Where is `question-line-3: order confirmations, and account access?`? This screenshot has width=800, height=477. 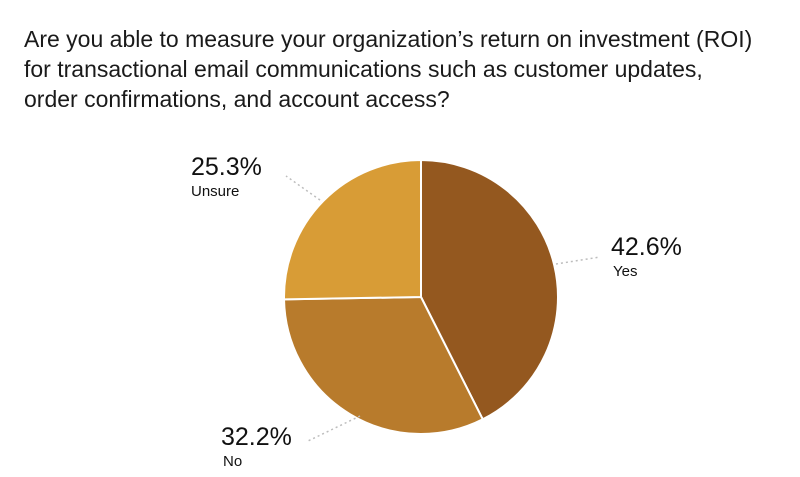
question-line-3: order confirmations, and account access? is located at coordinates (237, 99).